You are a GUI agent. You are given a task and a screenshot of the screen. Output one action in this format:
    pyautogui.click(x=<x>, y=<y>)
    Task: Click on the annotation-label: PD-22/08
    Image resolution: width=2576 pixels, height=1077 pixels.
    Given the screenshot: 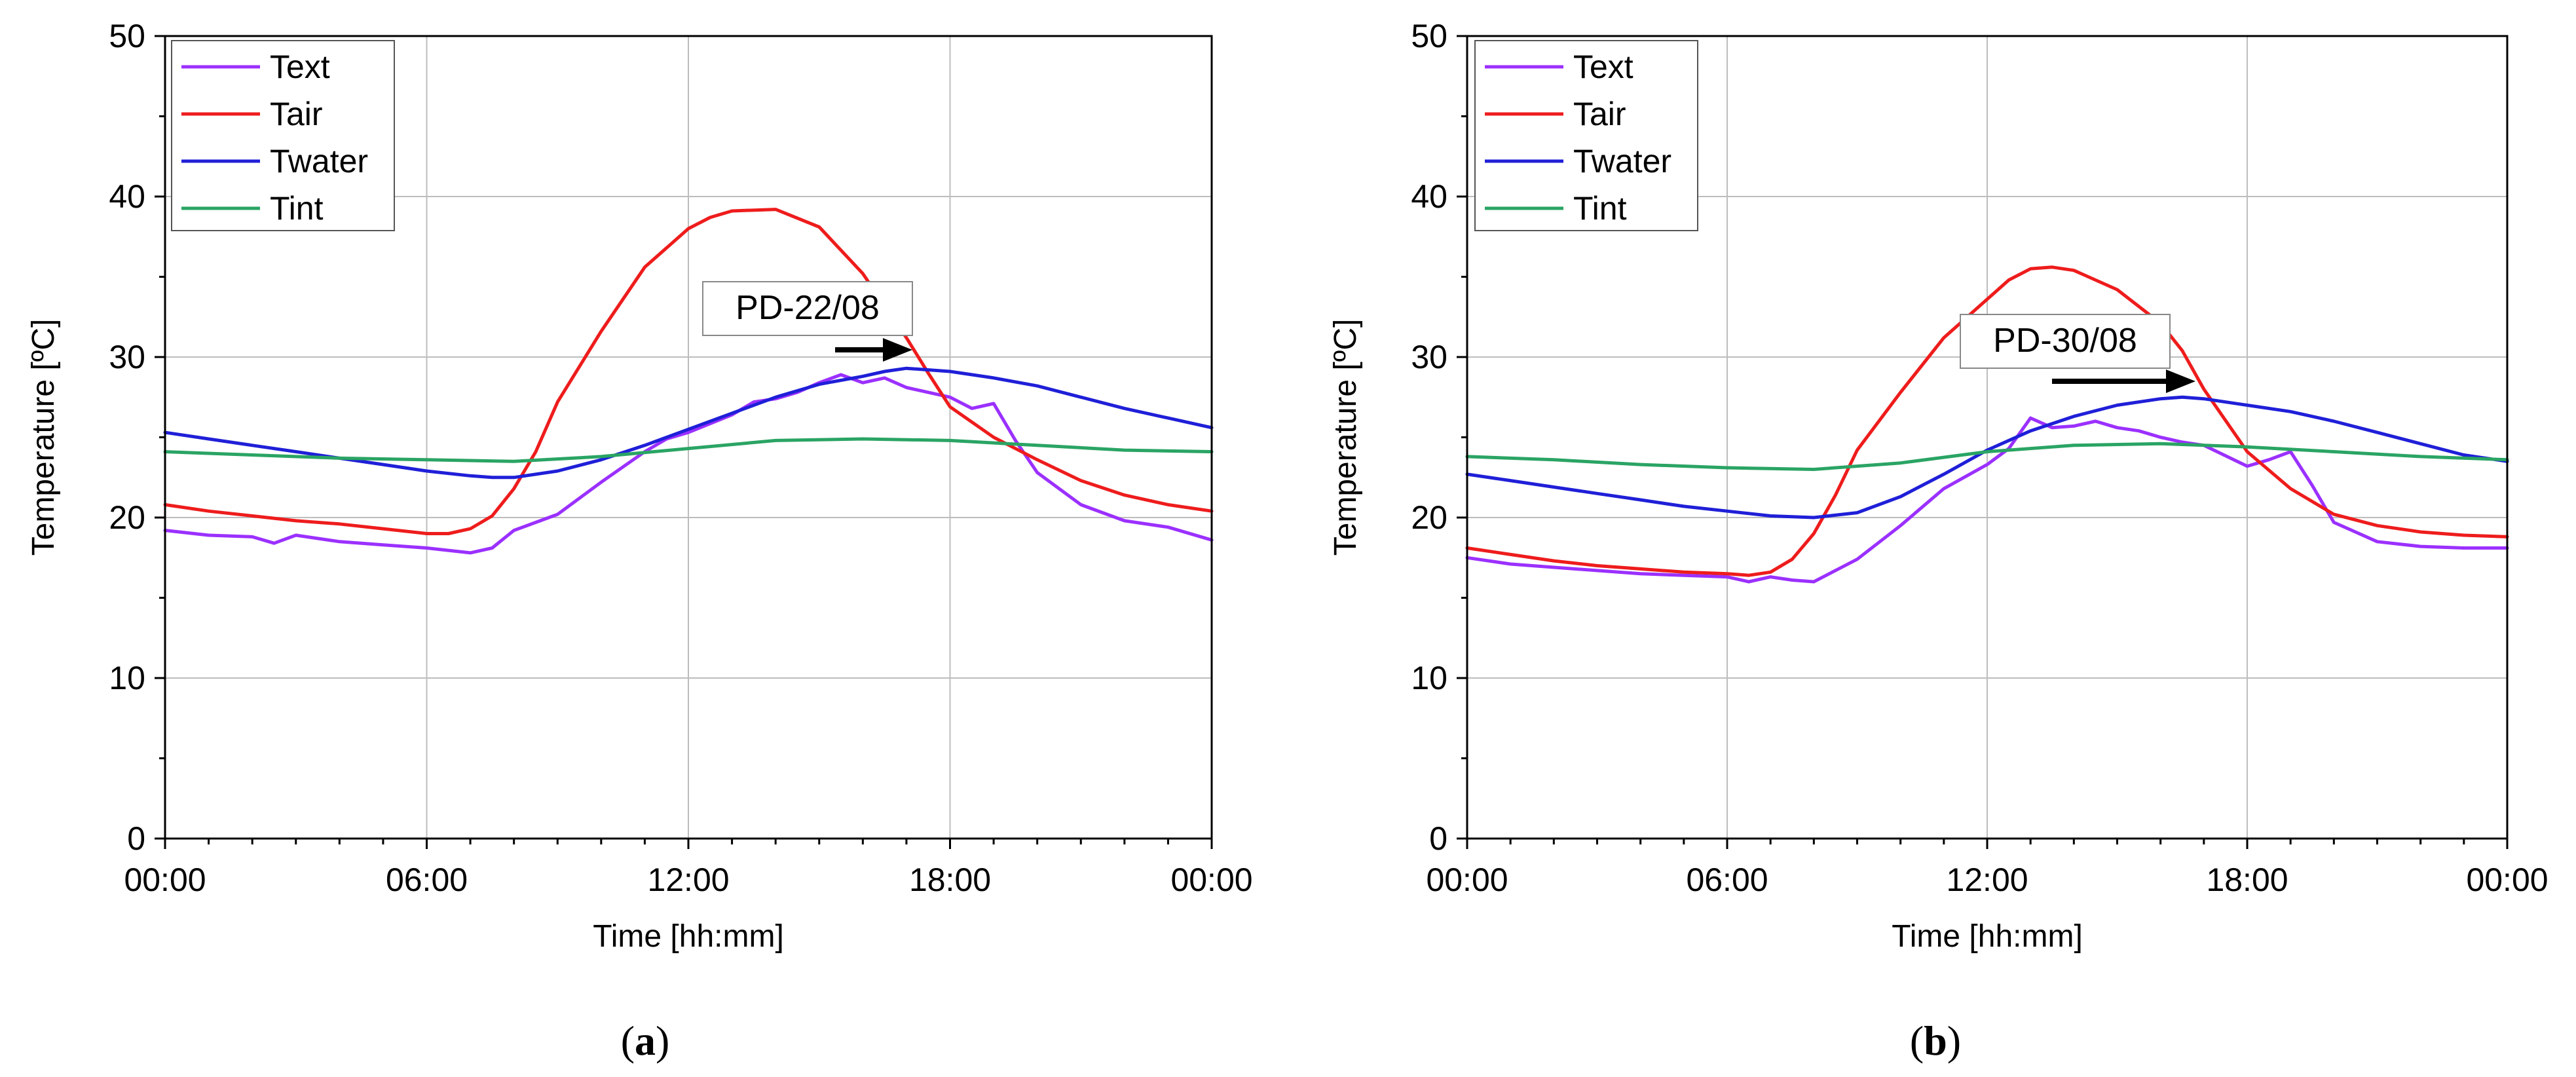 What is the action you would take?
    pyautogui.click(x=808, y=308)
    